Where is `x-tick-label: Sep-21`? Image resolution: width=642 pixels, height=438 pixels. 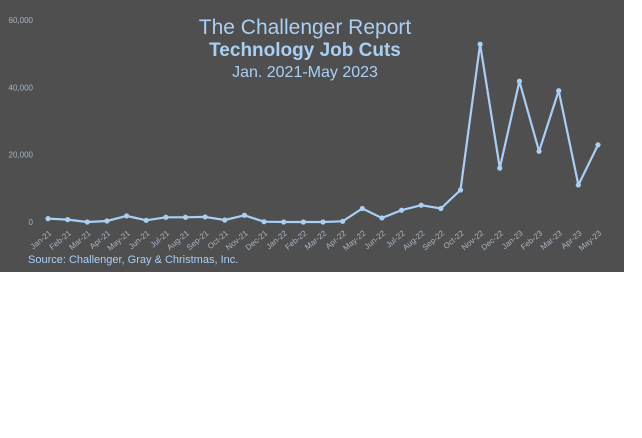
x-tick-label: Sep-21 is located at coordinates (198, 240).